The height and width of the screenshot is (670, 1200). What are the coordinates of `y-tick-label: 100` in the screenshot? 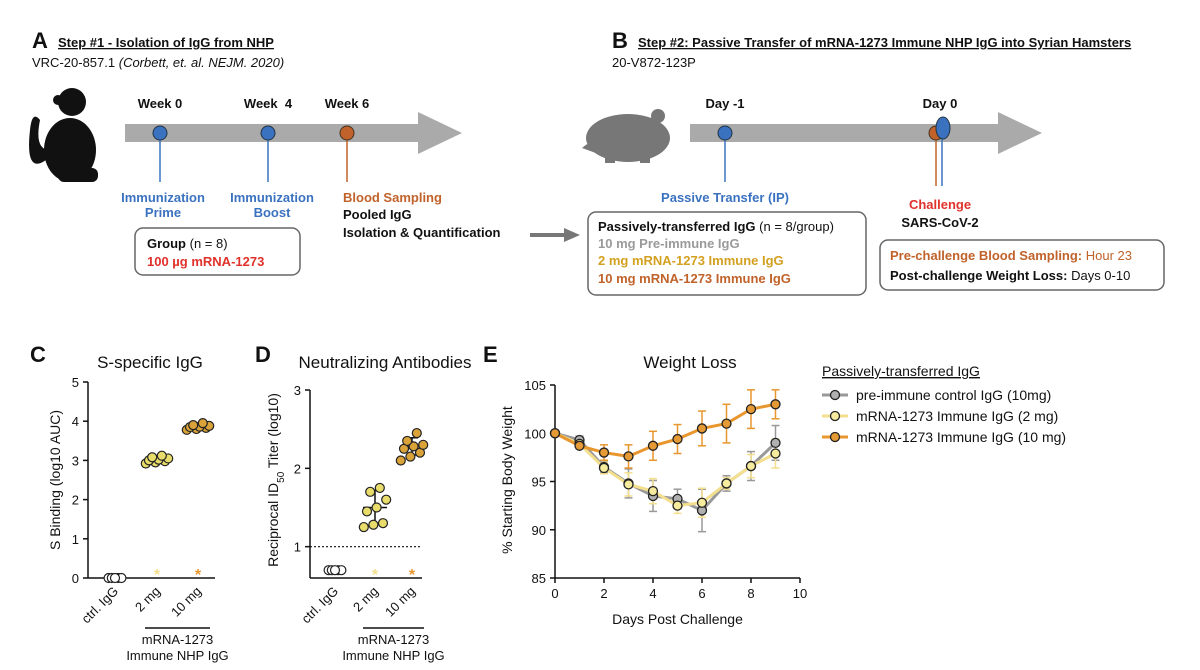 It's located at (535, 433).